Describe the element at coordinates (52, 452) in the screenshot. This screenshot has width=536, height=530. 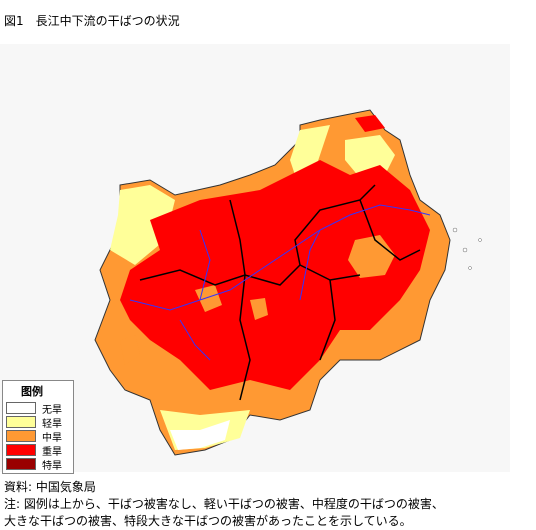
I see `legend-label: 重旱` at that location.